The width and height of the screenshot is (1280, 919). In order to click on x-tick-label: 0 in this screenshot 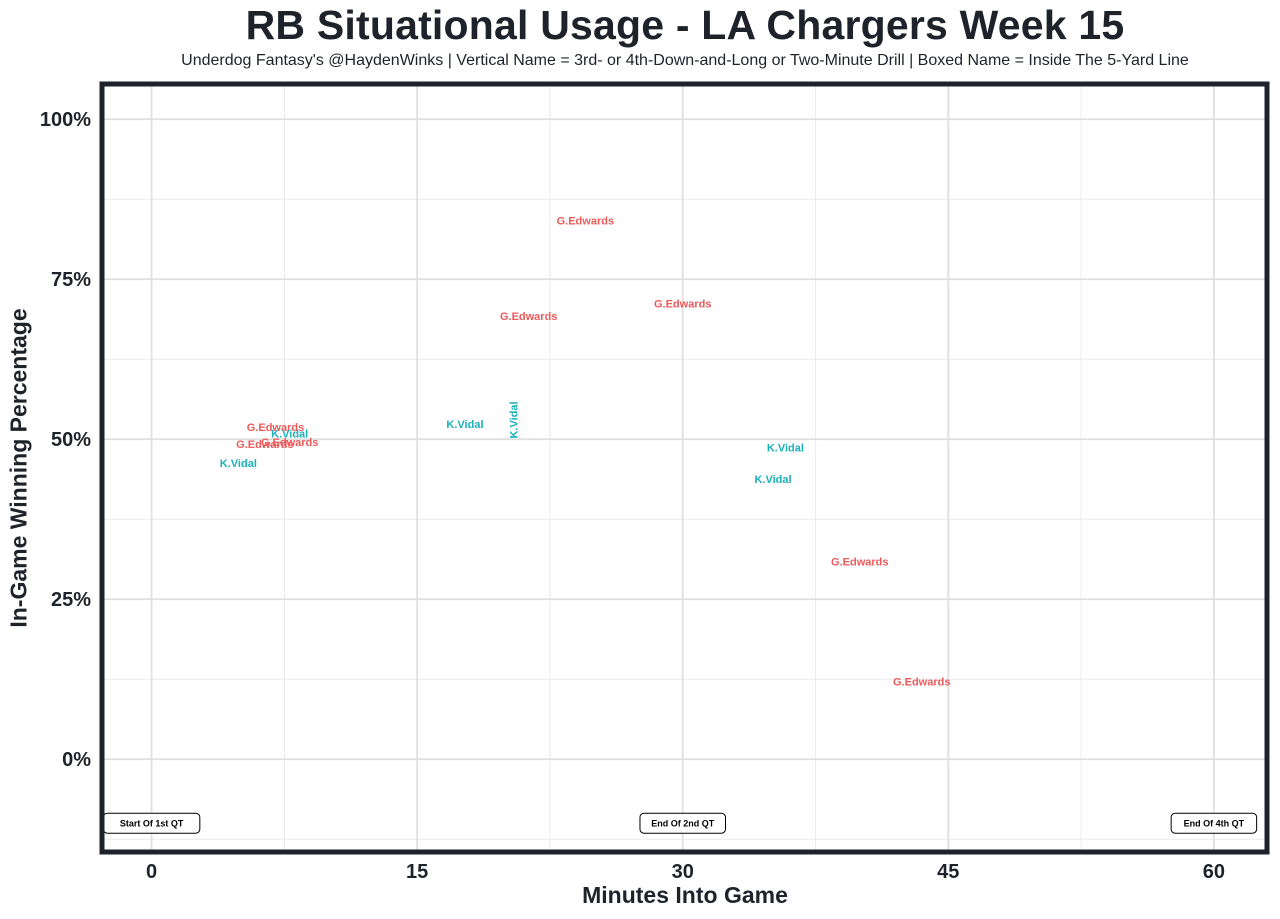, I will do `click(151, 872)`.